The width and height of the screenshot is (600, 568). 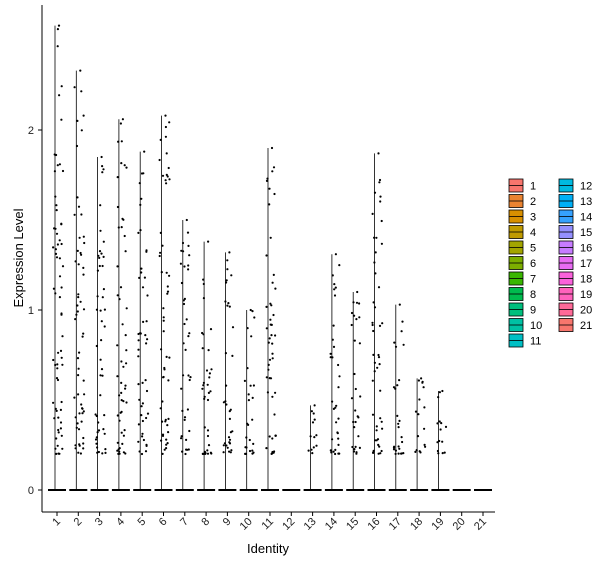 I want to click on x-tick-label: 7, so click(x=184, y=522).